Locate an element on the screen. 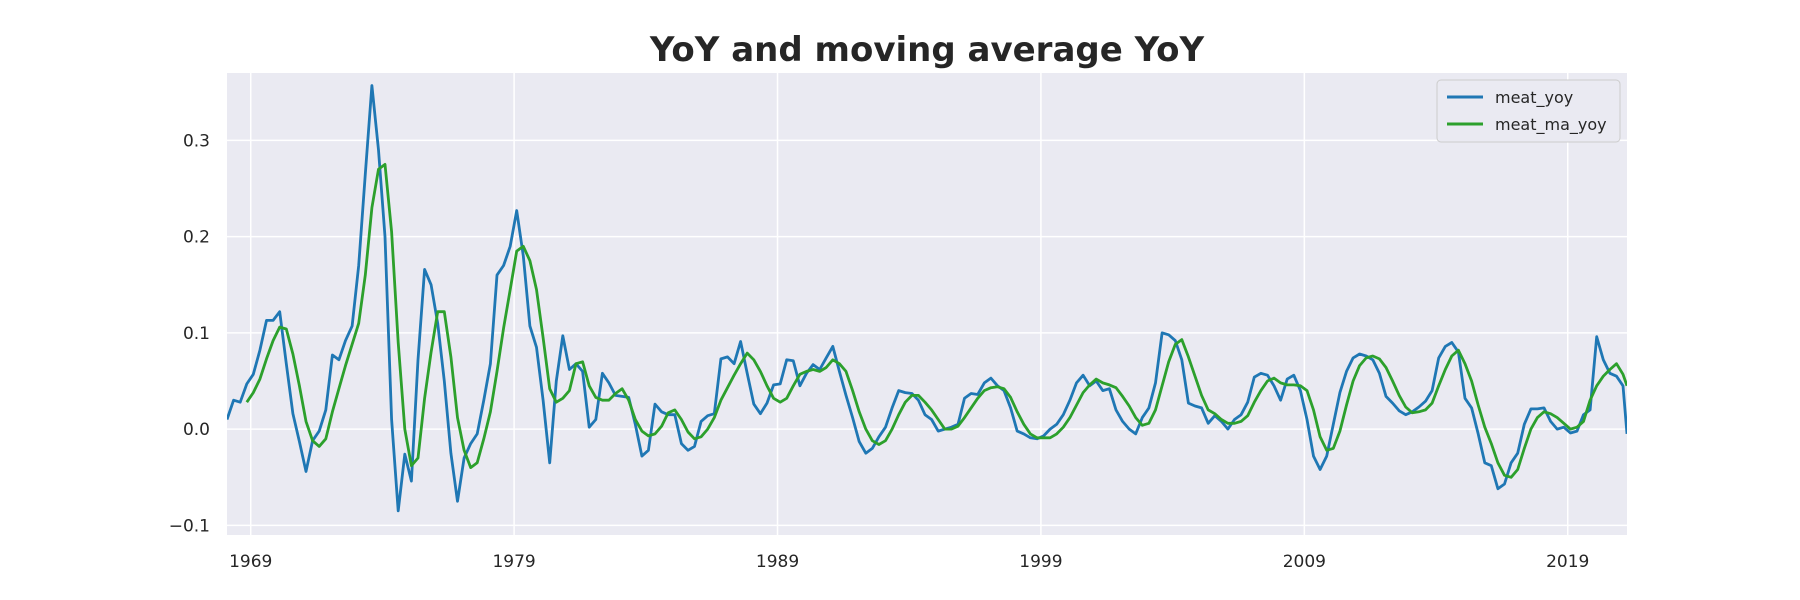  x-tick-label: 2009 is located at coordinates (1304, 562).